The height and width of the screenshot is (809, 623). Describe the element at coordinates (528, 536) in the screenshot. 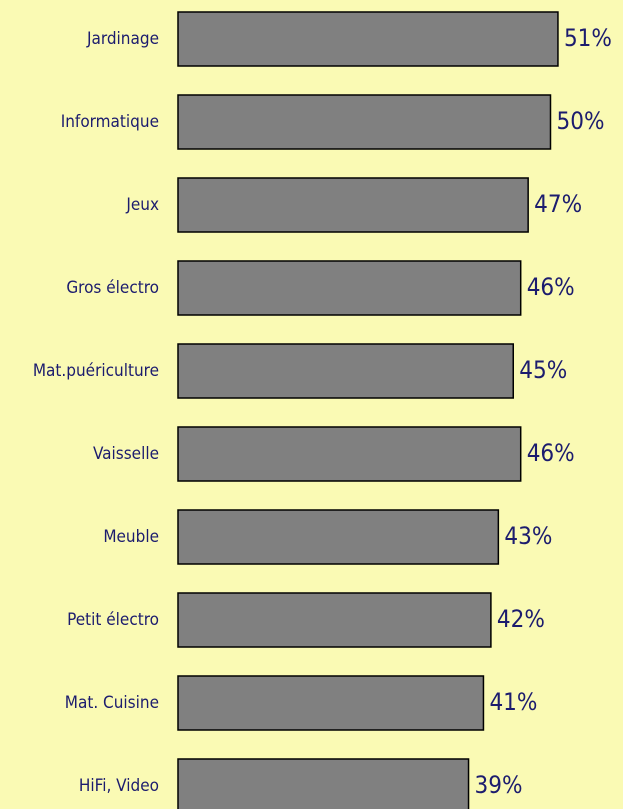

I see `value-label: 43%` at that location.